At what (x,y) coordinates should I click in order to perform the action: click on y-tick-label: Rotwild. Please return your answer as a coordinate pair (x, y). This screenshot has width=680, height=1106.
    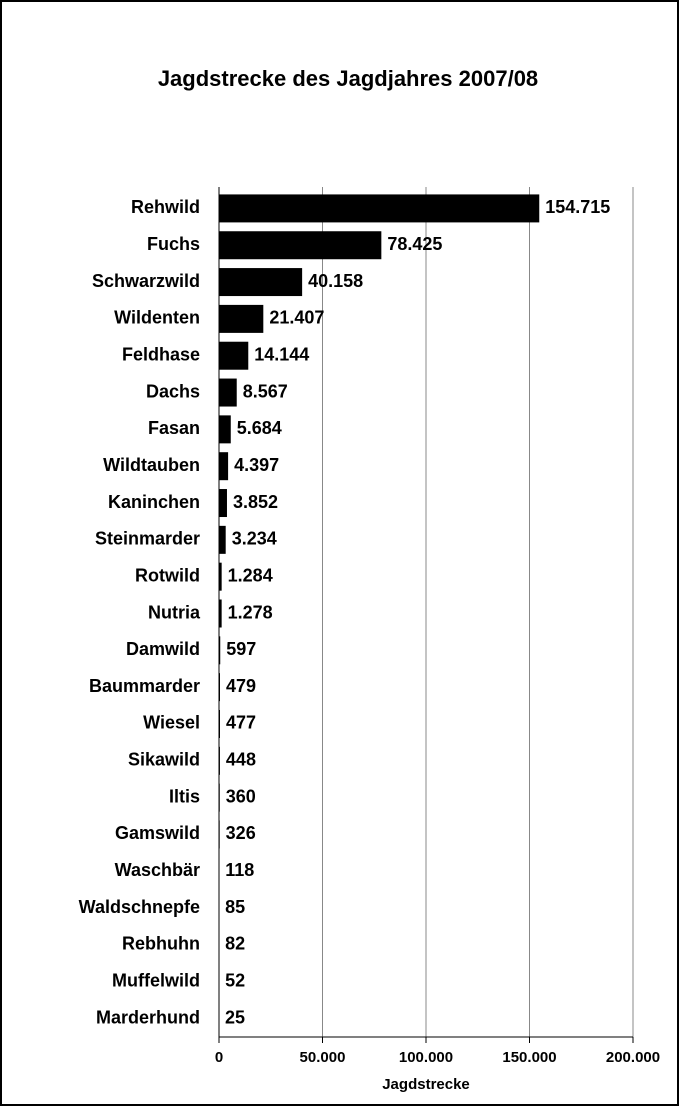
    Looking at the image, I should click on (167, 575).